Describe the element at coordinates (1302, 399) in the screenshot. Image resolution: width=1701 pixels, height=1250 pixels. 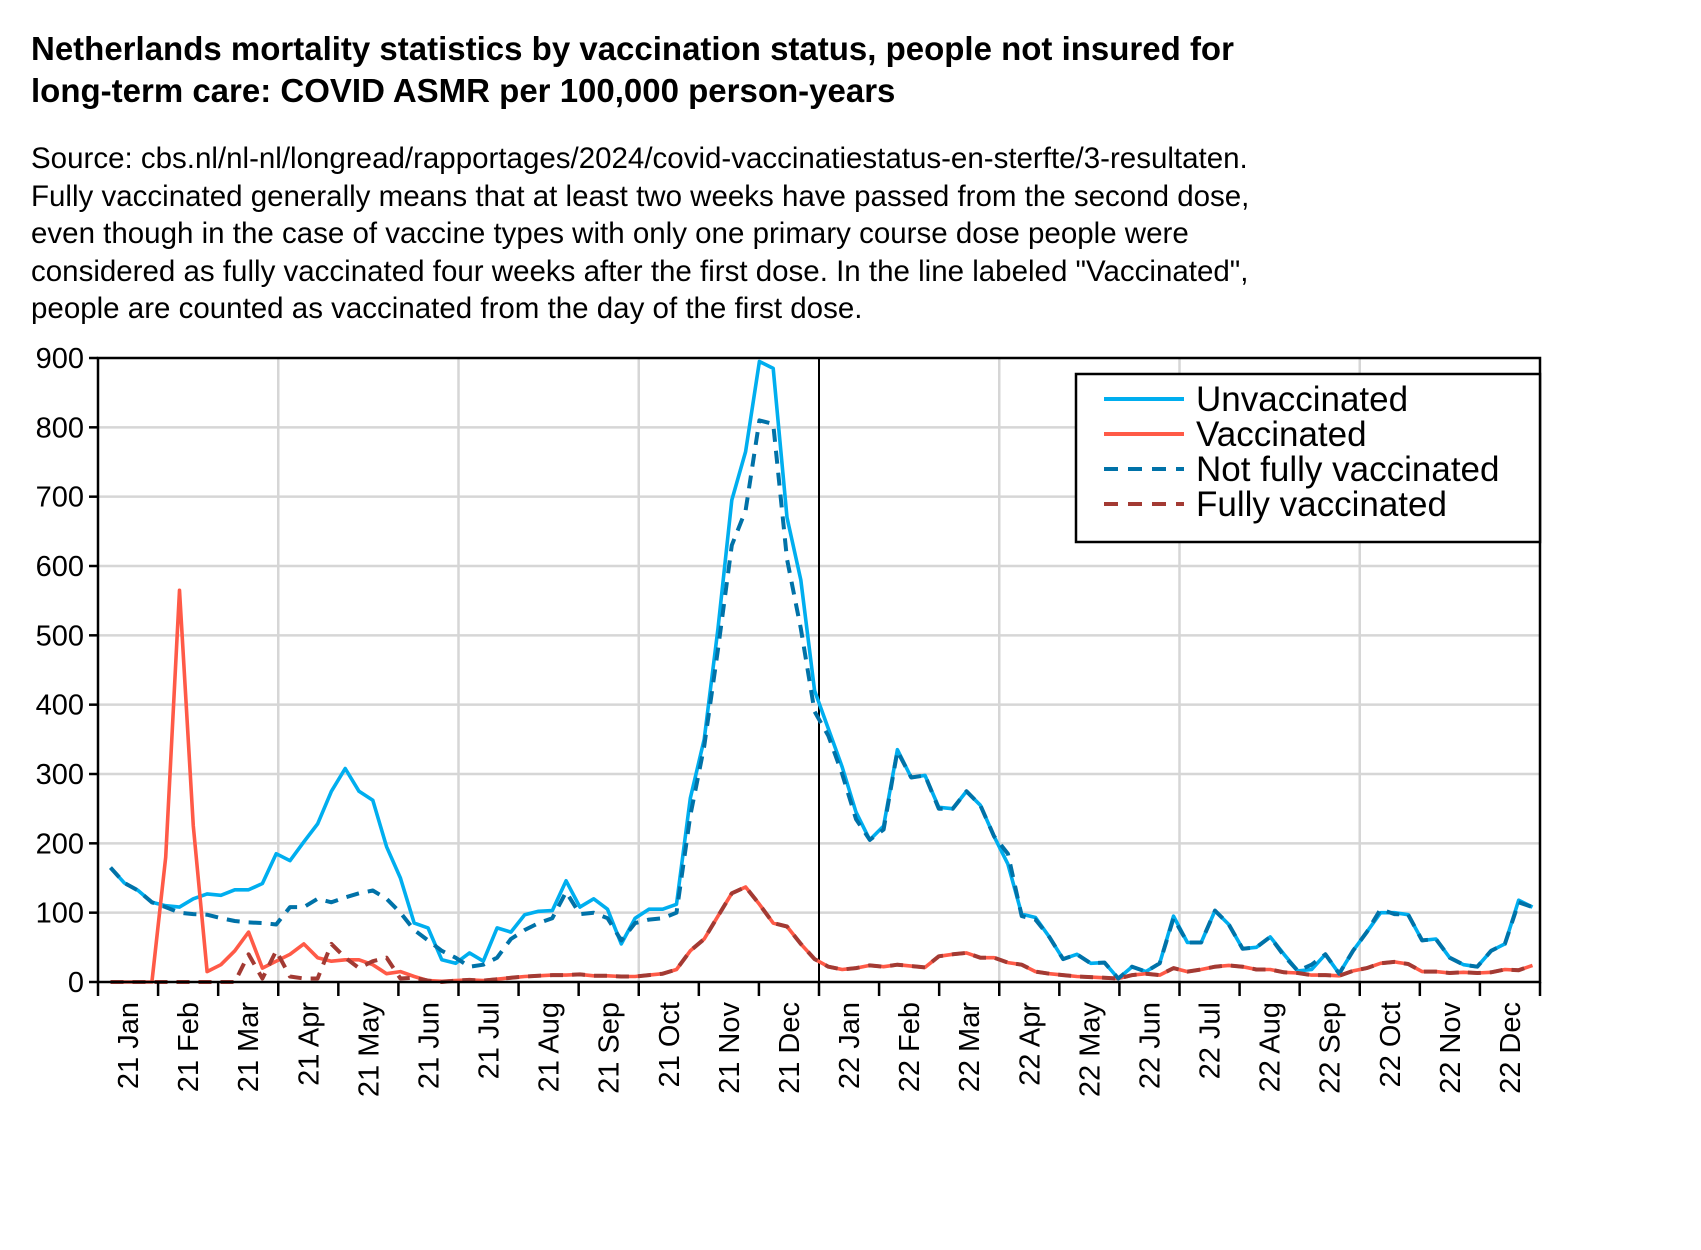
I see `legend-label: Unvaccinated` at that location.